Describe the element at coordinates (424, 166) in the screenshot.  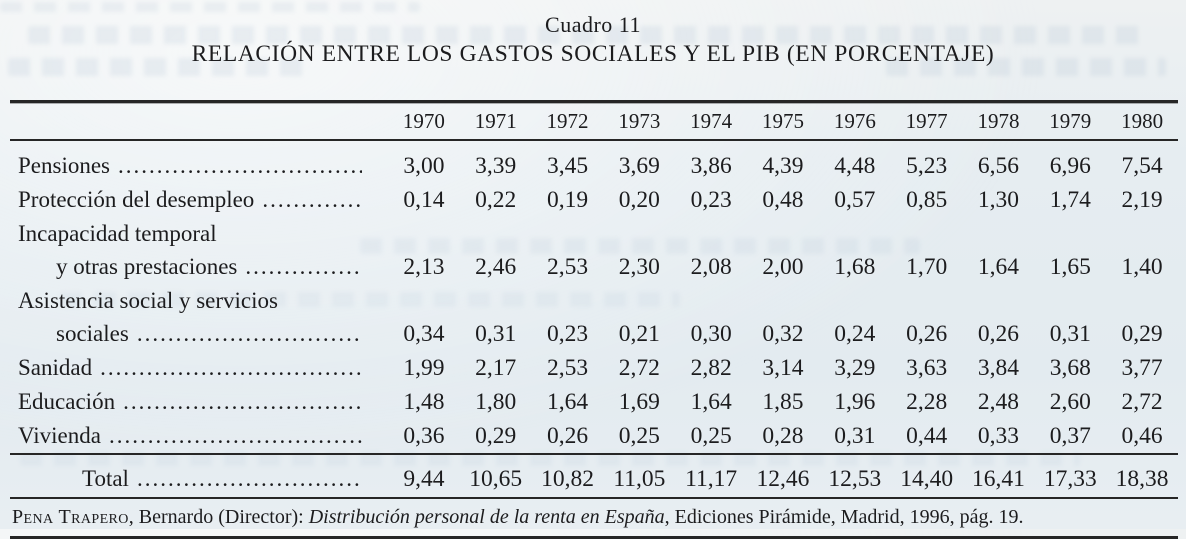
I see `cell-value: 3,00` at that location.